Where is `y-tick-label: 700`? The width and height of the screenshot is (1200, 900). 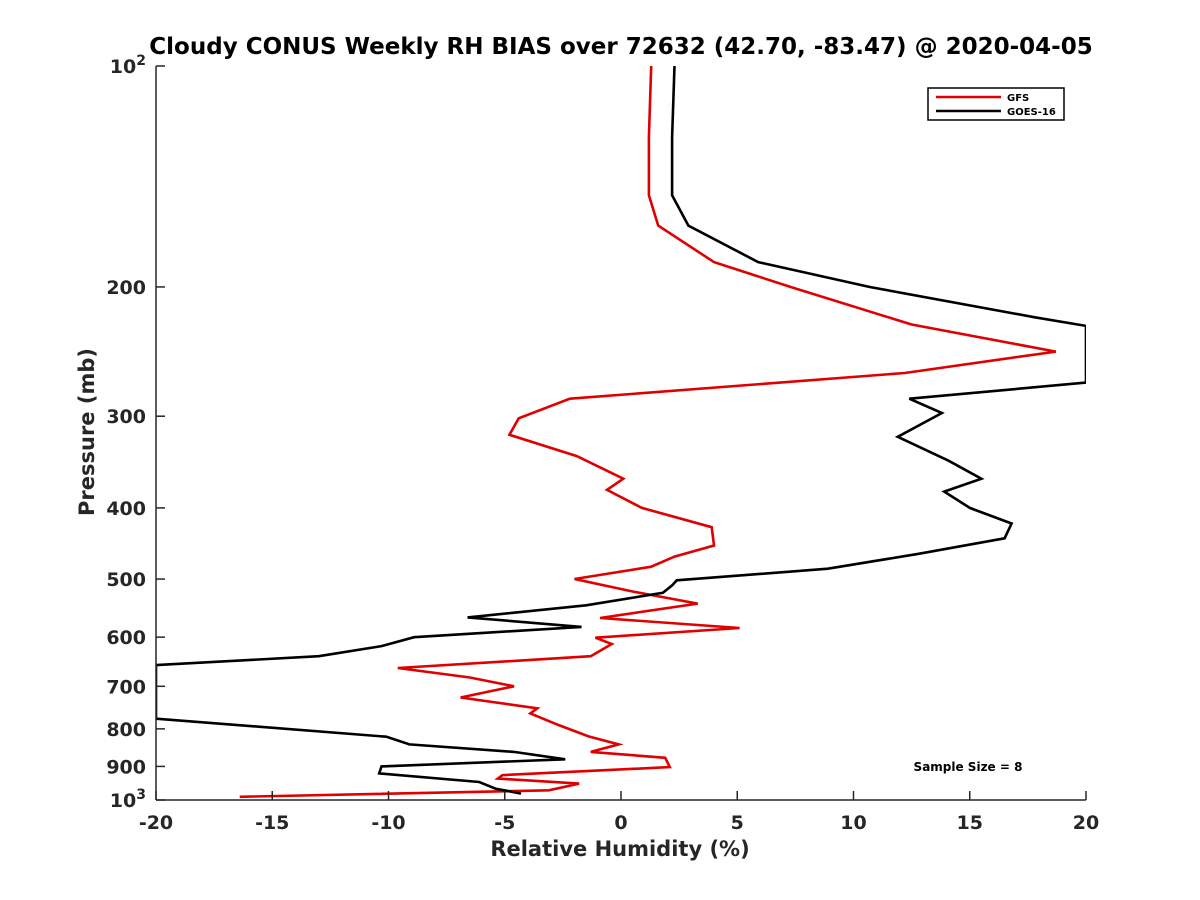
y-tick-label: 700 is located at coordinates (126, 687).